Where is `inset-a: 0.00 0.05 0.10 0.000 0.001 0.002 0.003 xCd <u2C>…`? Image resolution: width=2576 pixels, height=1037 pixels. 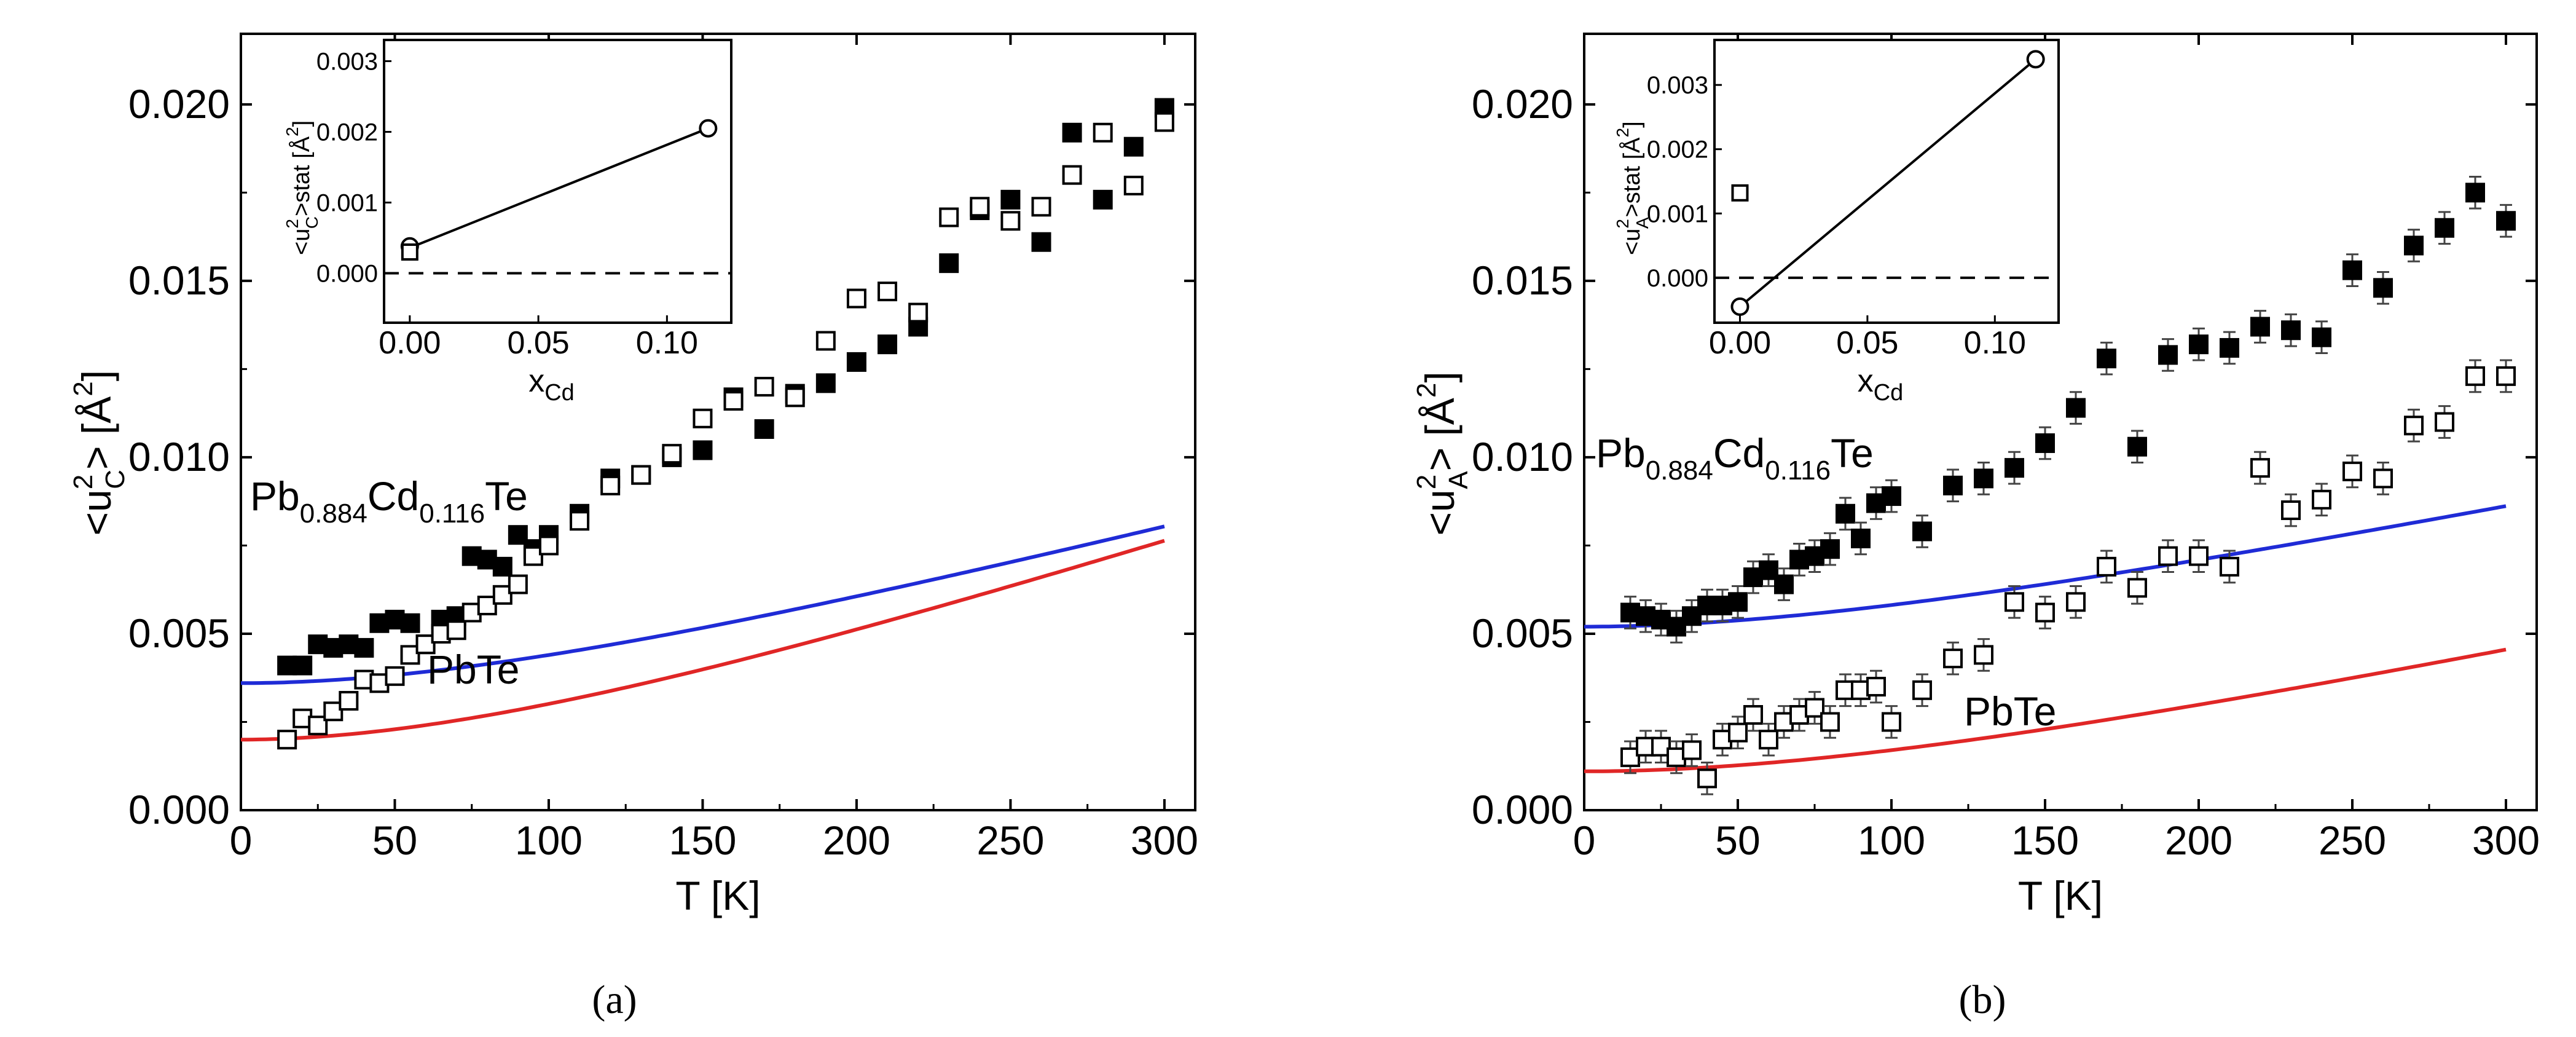
inset-a: 0.00 0.05 0.10 0.000 0.001 0.002 0.003 xCd <u2C>… is located at coordinates (507, 222).